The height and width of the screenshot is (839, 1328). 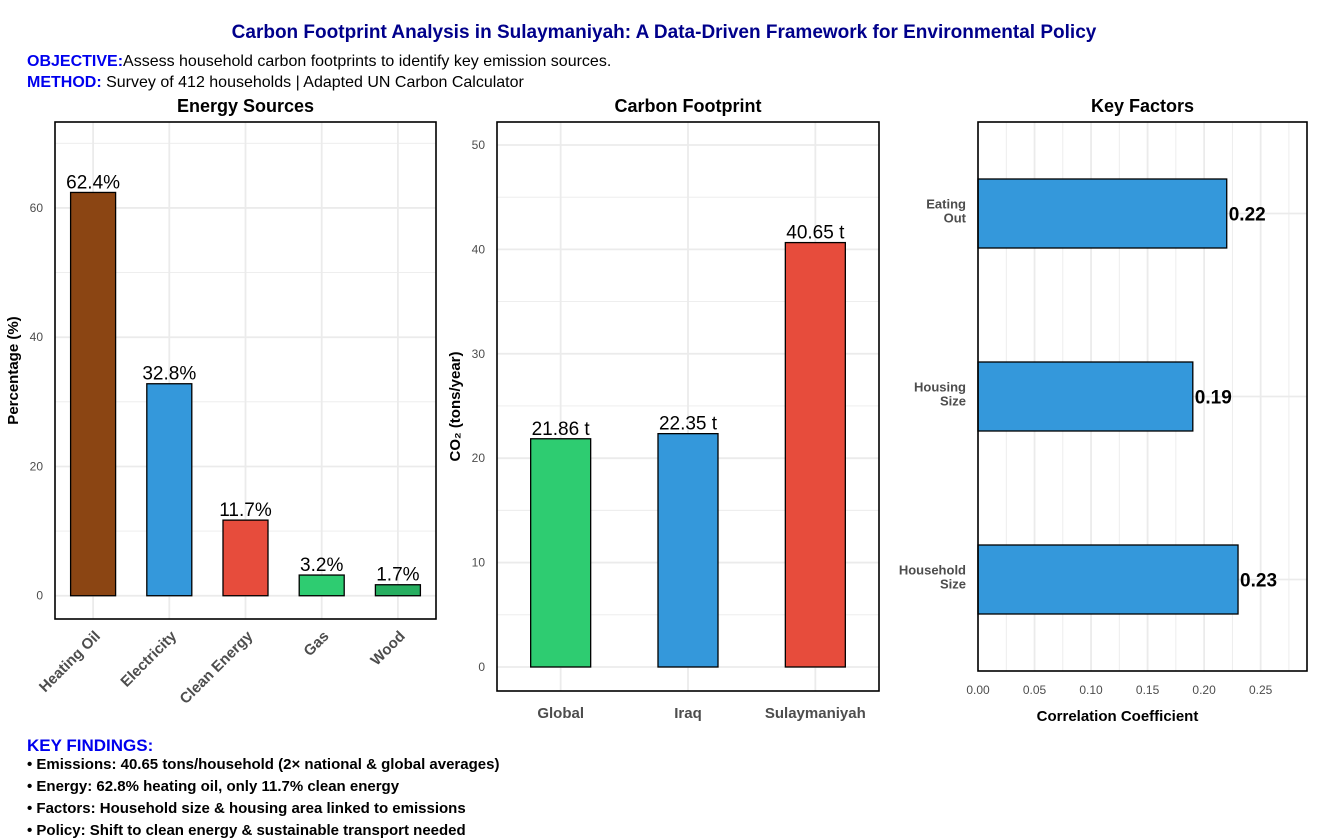 I want to click on x-tick-label: Wood, so click(x=387, y=648).